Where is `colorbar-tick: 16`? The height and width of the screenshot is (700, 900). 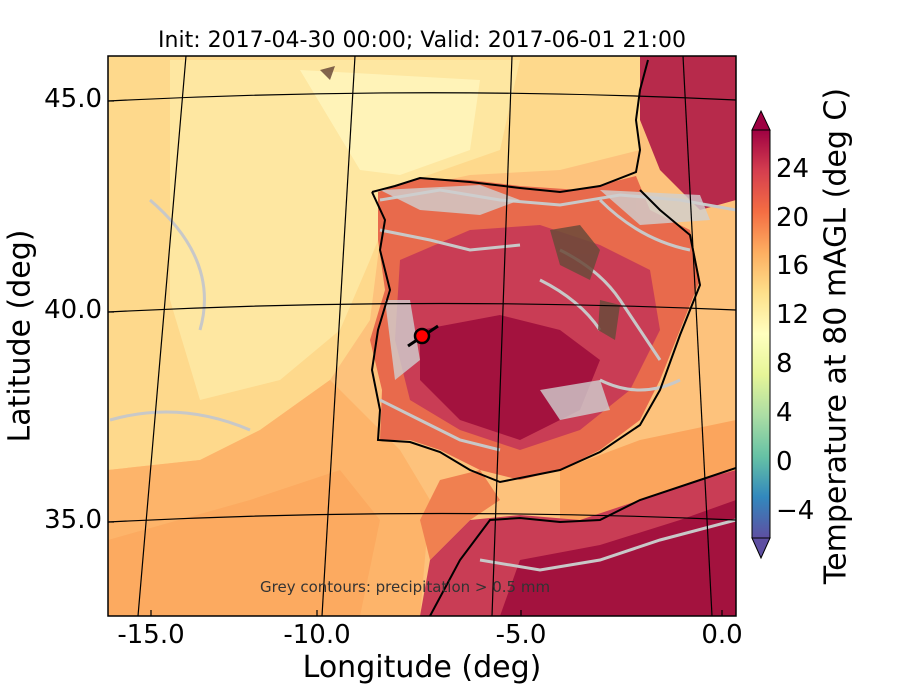 colorbar-tick: 16 is located at coordinates (793, 266).